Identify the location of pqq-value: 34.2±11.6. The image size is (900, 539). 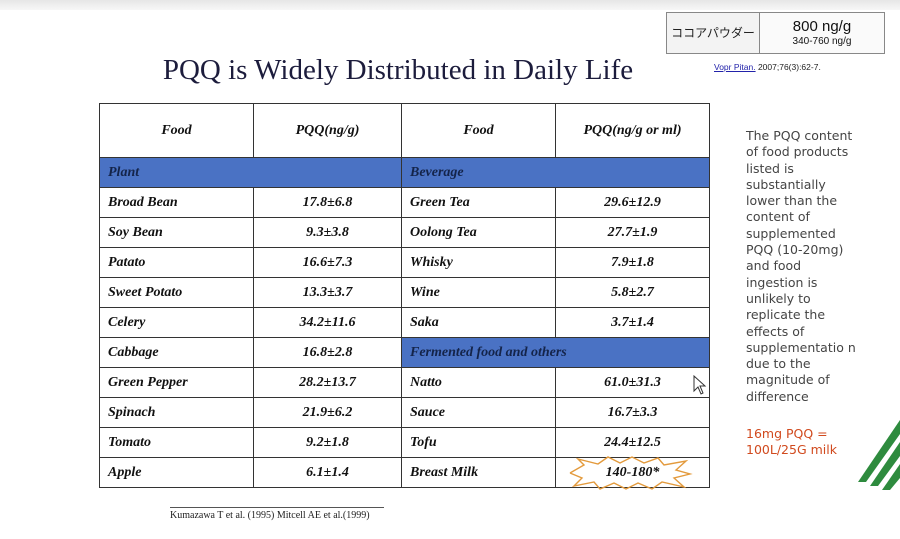
(327, 322).